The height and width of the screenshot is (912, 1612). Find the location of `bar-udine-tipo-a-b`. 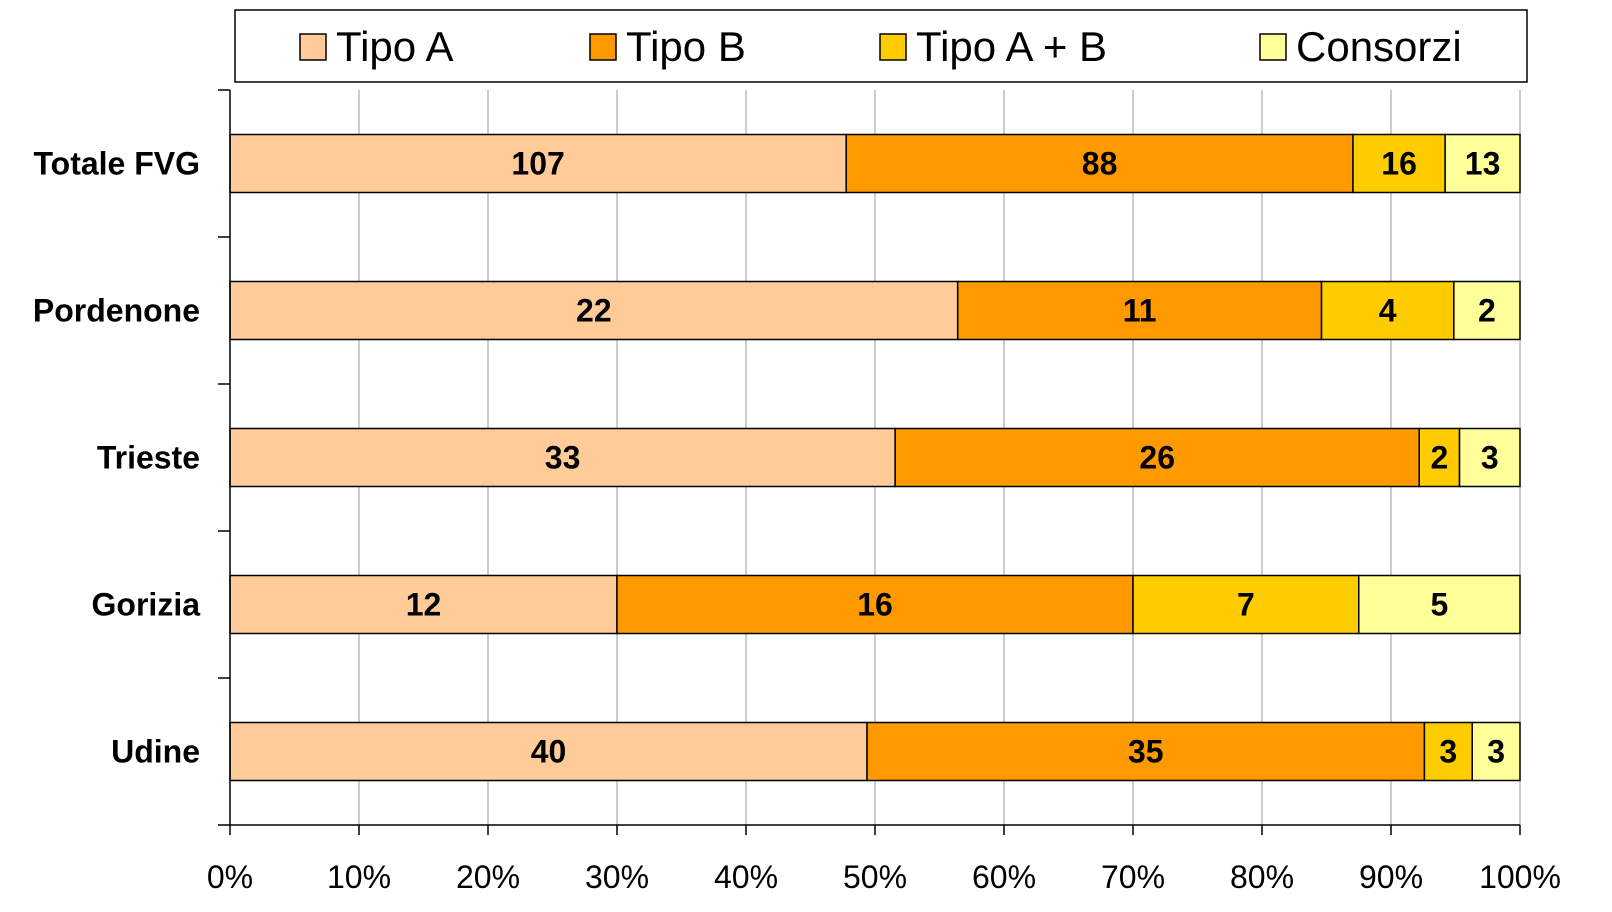

bar-udine-tipo-a-b is located at coordinates (1448, 751).